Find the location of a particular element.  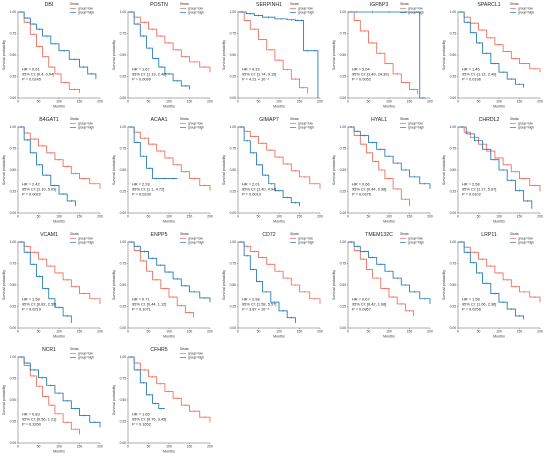

stat-annotation: P = 0.0010 is located at coordinates (252, 193).